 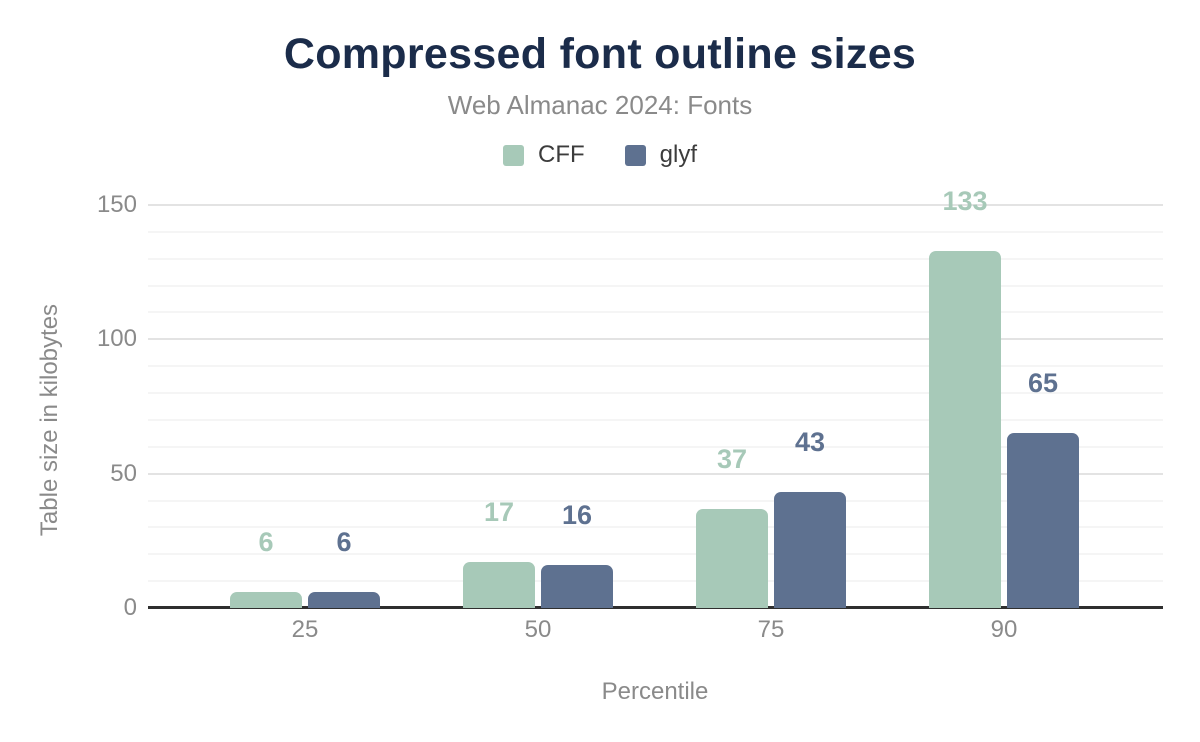 I want to click on x-tick-25: 25, so click(x=305, y=629).